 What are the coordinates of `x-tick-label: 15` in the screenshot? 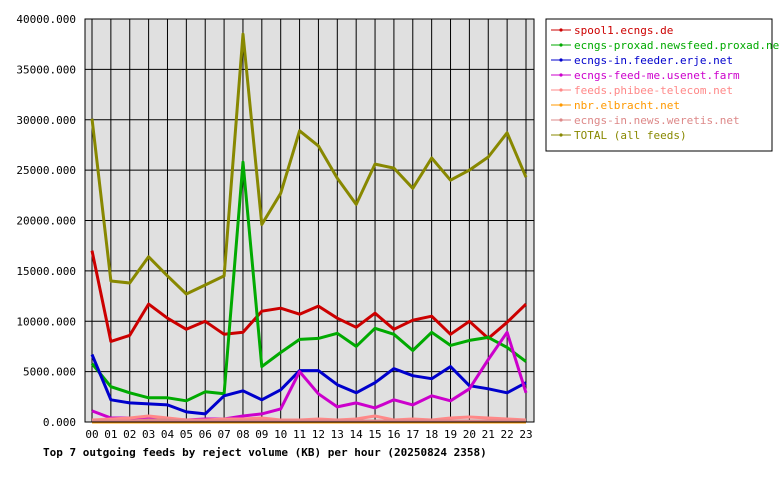 It's located at (374, 434).